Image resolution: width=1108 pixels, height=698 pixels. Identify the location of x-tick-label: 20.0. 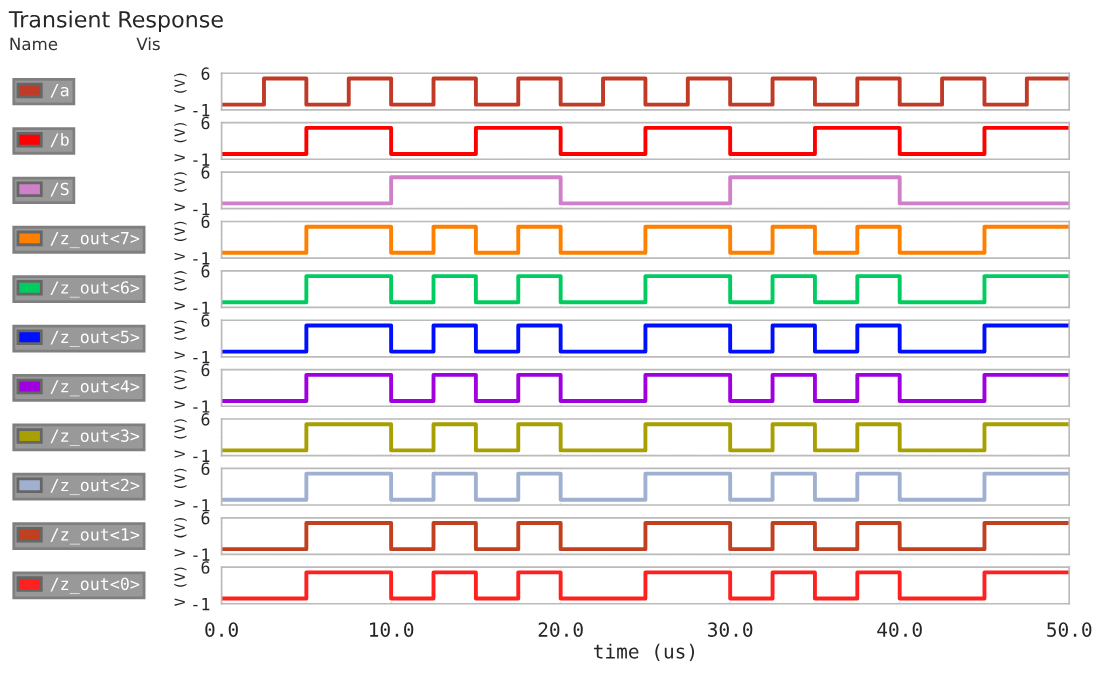
(560, 629).